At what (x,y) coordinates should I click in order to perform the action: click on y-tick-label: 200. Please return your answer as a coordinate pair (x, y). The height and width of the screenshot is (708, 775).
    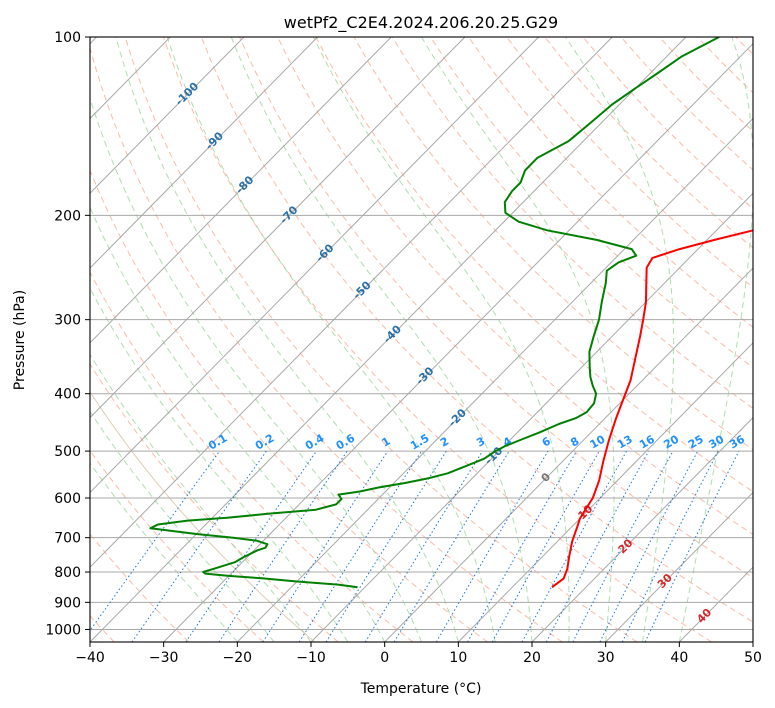
    Looking at the image, I should click on (67, 216).